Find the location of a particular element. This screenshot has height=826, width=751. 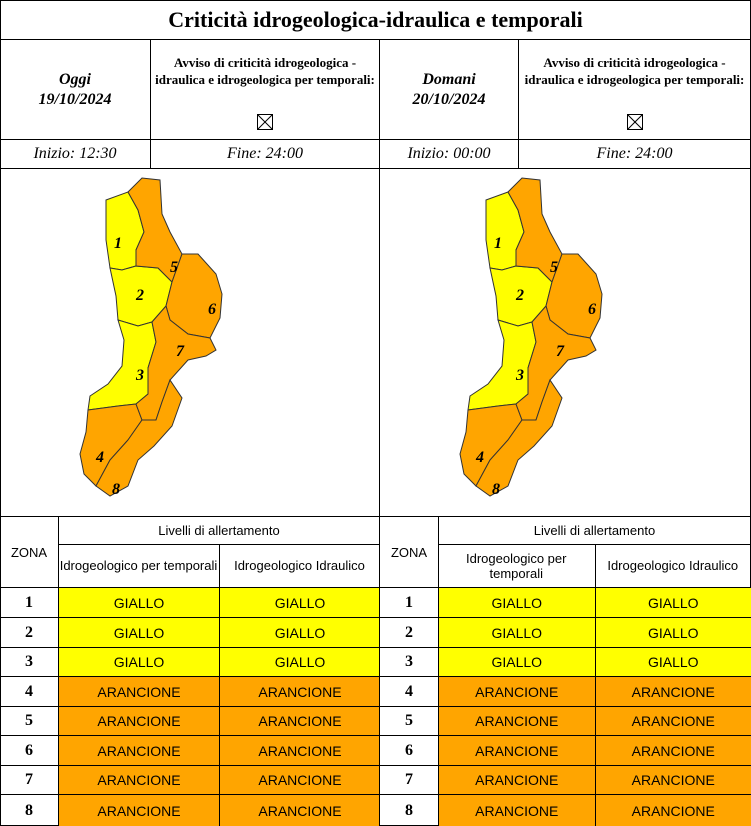

inizio-time: Inizio: 00:00 is located at coordinates (449, 153).